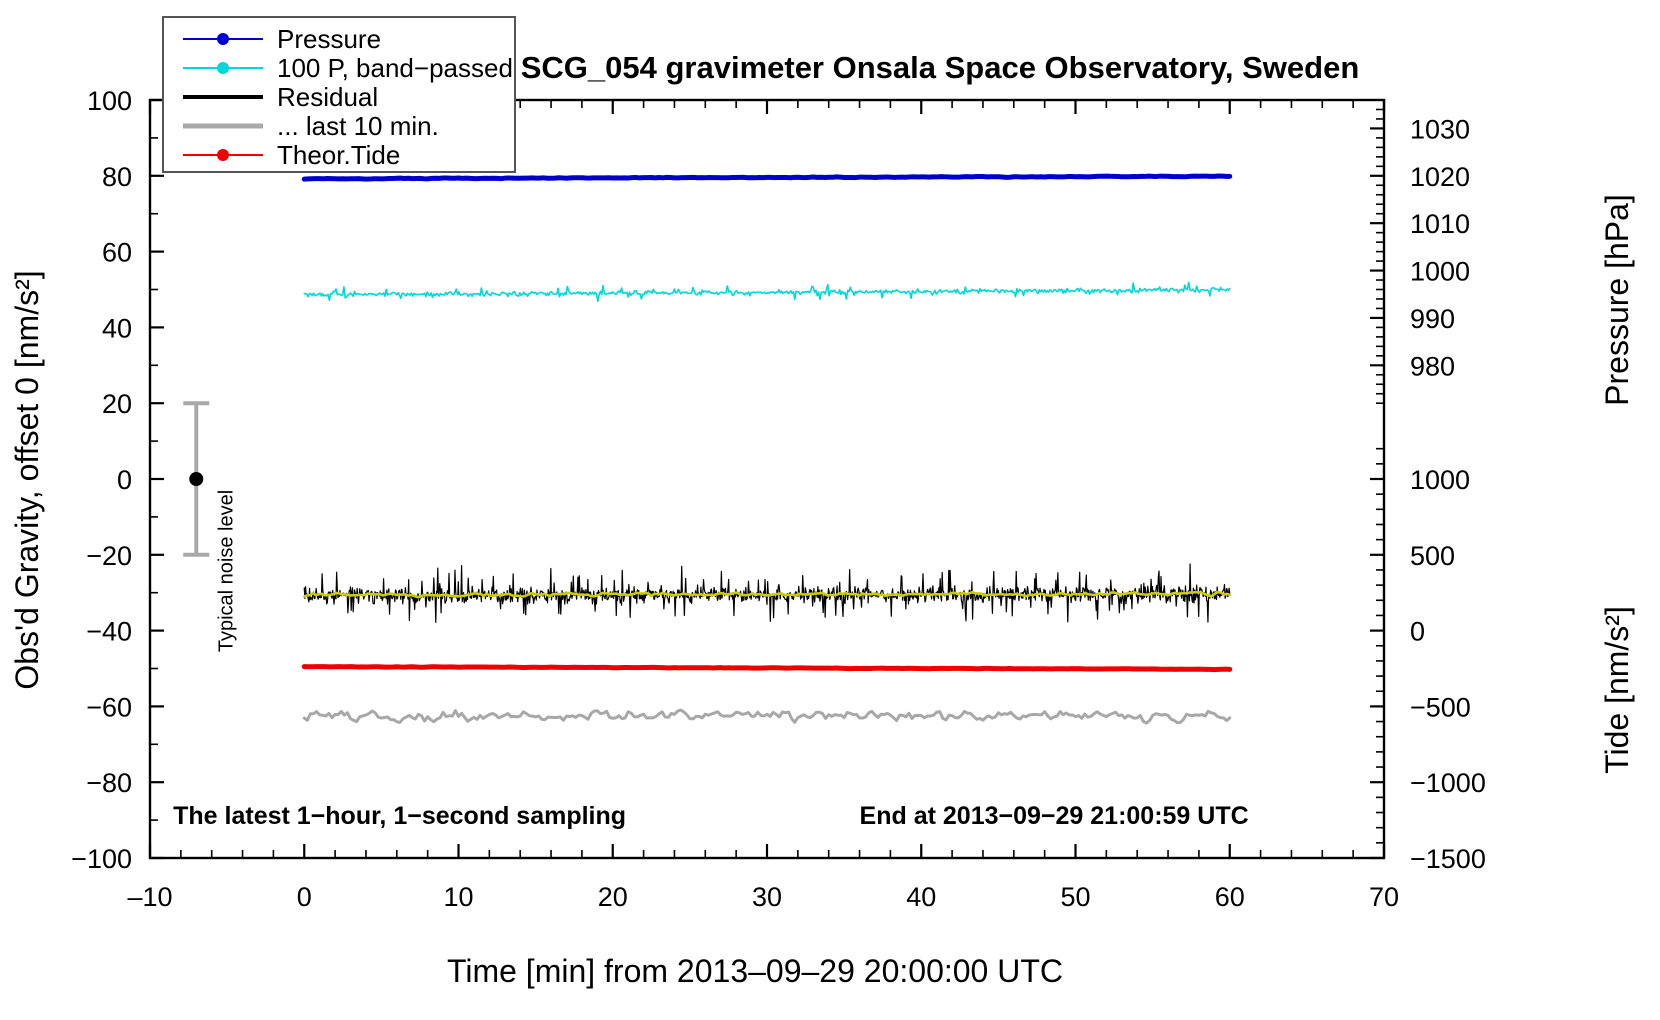 The width and height of the screenshot is (1660, 1020). I want to click on legend-item-theor-tide: Theor.Tide, so click(291, 155).